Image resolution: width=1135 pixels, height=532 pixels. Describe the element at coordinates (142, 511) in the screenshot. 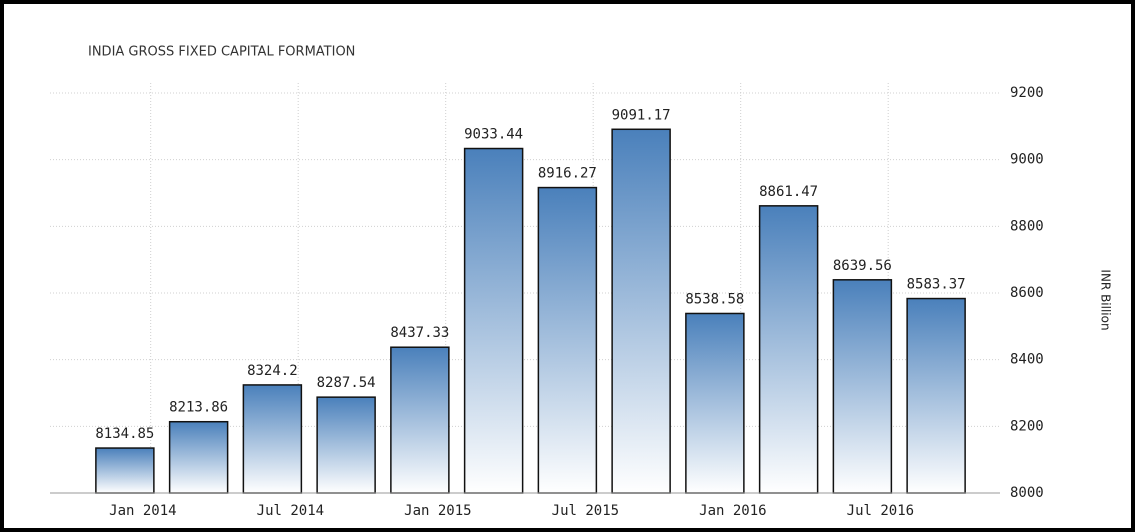

I see `x-tick-label: Jan 2014` at that location.